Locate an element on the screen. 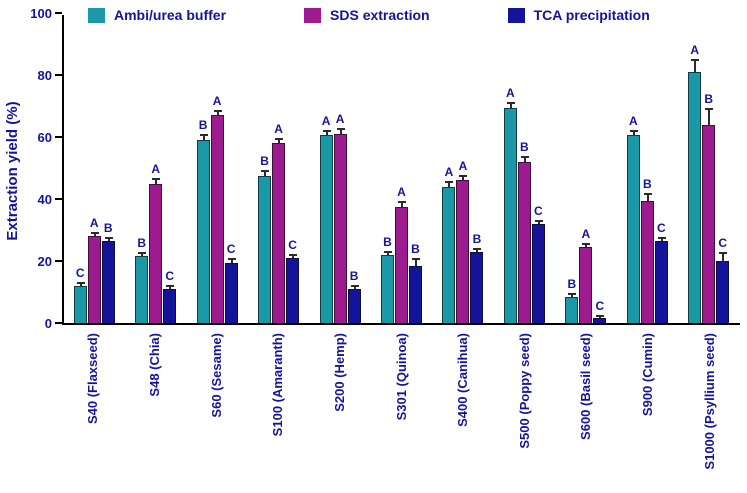  x-label-slot: S500 (Poppy seed) is located at coordinates (524, 411).